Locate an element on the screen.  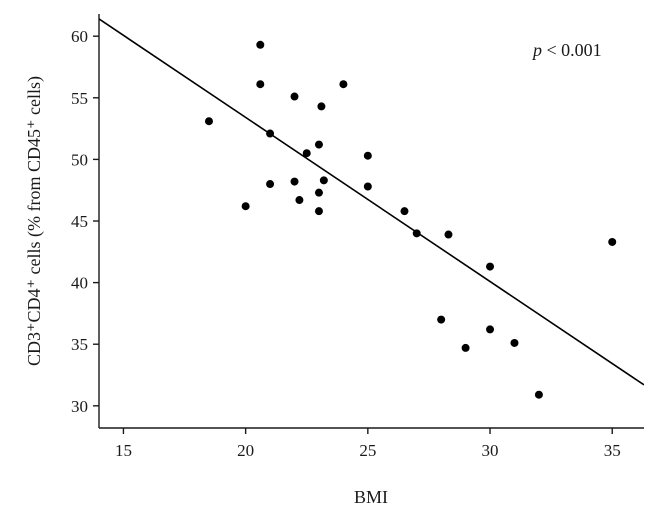
p-value-annotation: p < 0.001 is located at coordinates (566, 50).